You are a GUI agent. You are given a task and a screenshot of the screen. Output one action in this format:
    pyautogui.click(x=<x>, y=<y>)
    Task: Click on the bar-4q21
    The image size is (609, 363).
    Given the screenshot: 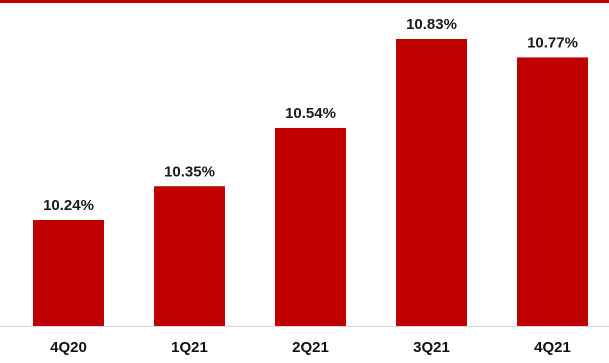 What is the action you would take?
    pyautogui.click(x=552, y=192)
    